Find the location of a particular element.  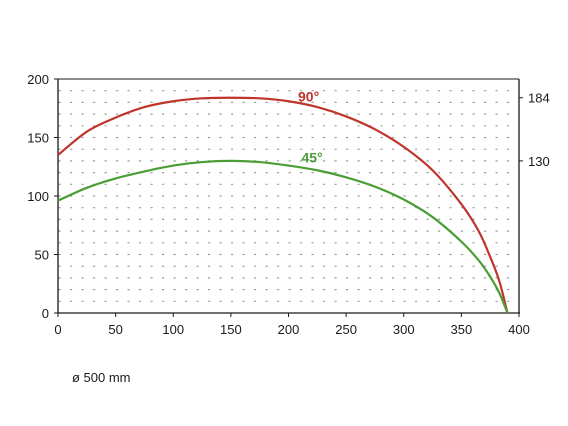

x-tick-label: 150 is located at coordinates (231, 329).